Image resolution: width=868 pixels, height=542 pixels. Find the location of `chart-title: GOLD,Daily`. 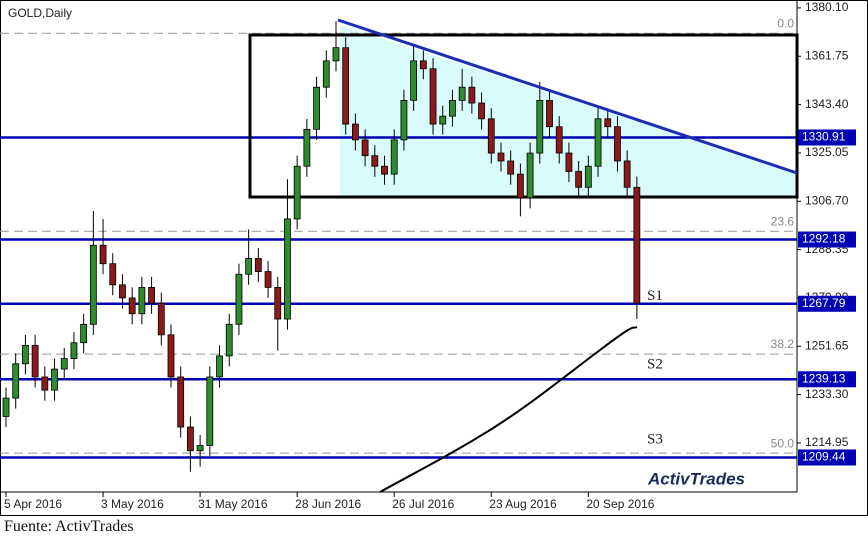

chart-title: GOLD,Daily is located at coordinates (40, 13).